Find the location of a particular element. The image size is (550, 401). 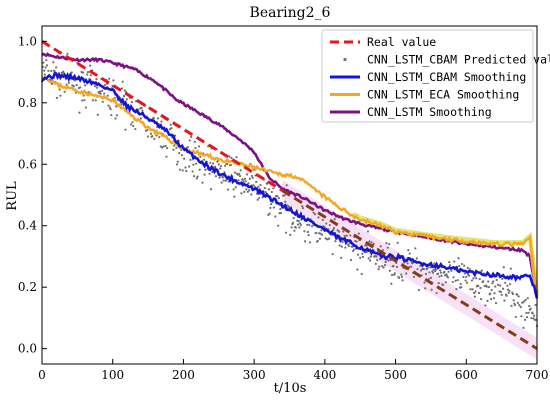

legend-entry: CNN_LSTM Smoothing is located at coordinates (429, 112).